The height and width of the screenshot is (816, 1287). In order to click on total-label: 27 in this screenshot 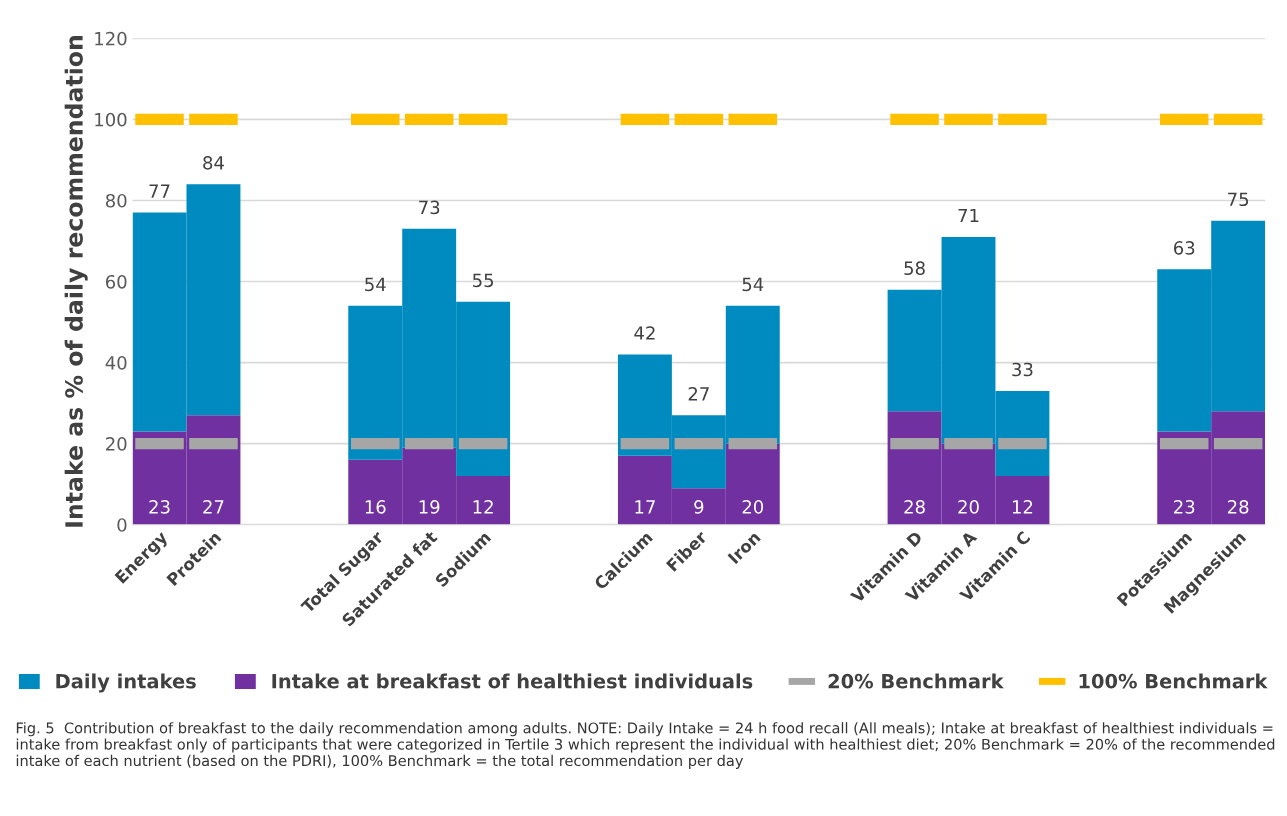, I will do `click(698, 394)`.